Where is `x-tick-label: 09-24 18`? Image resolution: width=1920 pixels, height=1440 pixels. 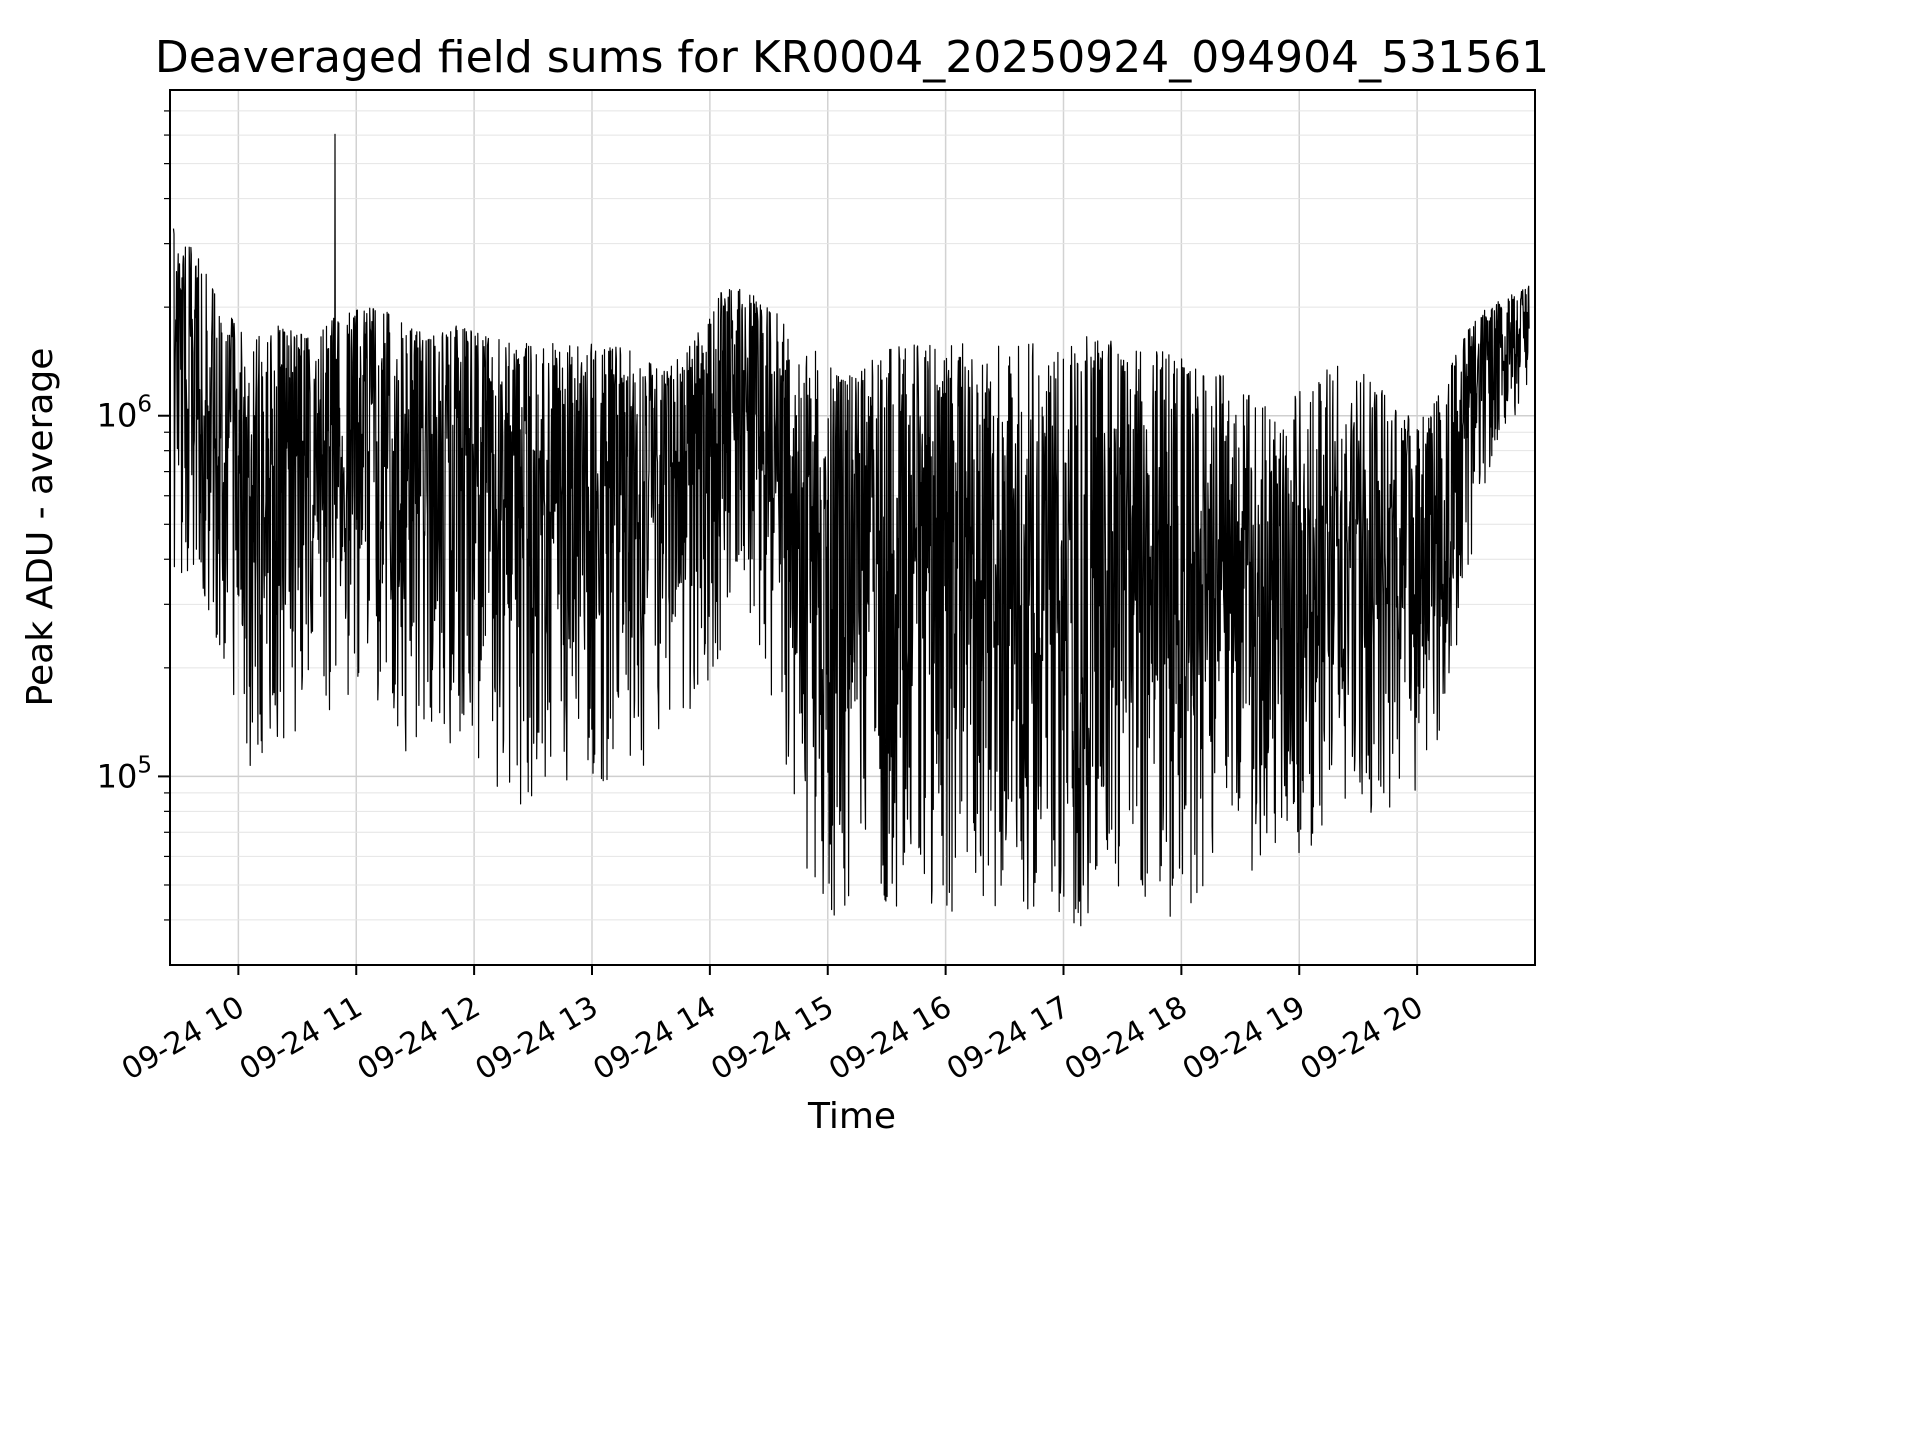 x-tick-label: 09-24 18 is located at coordinates (1126, 1039).